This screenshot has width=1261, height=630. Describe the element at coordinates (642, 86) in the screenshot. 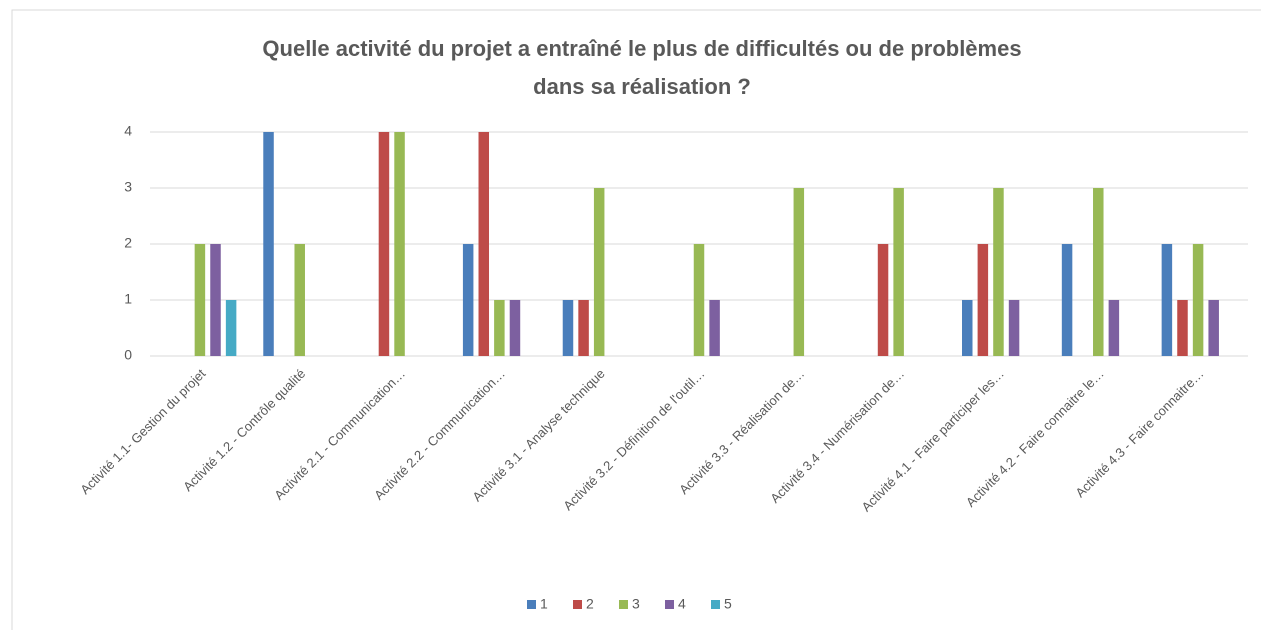

I see `chart-title: dans sa réalisation ?` at that location.